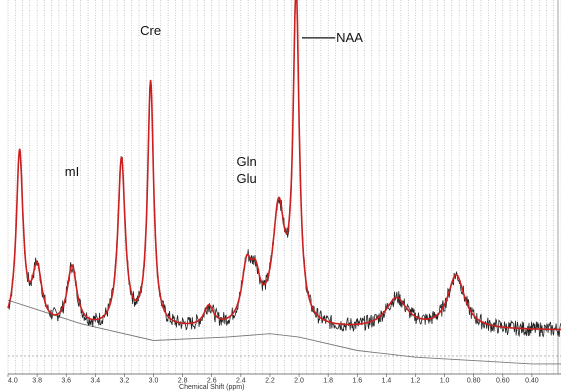 The height and width of the screenshot is (391, 561). Describe the element at coordinates (328, 381) in the screenshot. I see `x-tick-label: 1.8` at that location.